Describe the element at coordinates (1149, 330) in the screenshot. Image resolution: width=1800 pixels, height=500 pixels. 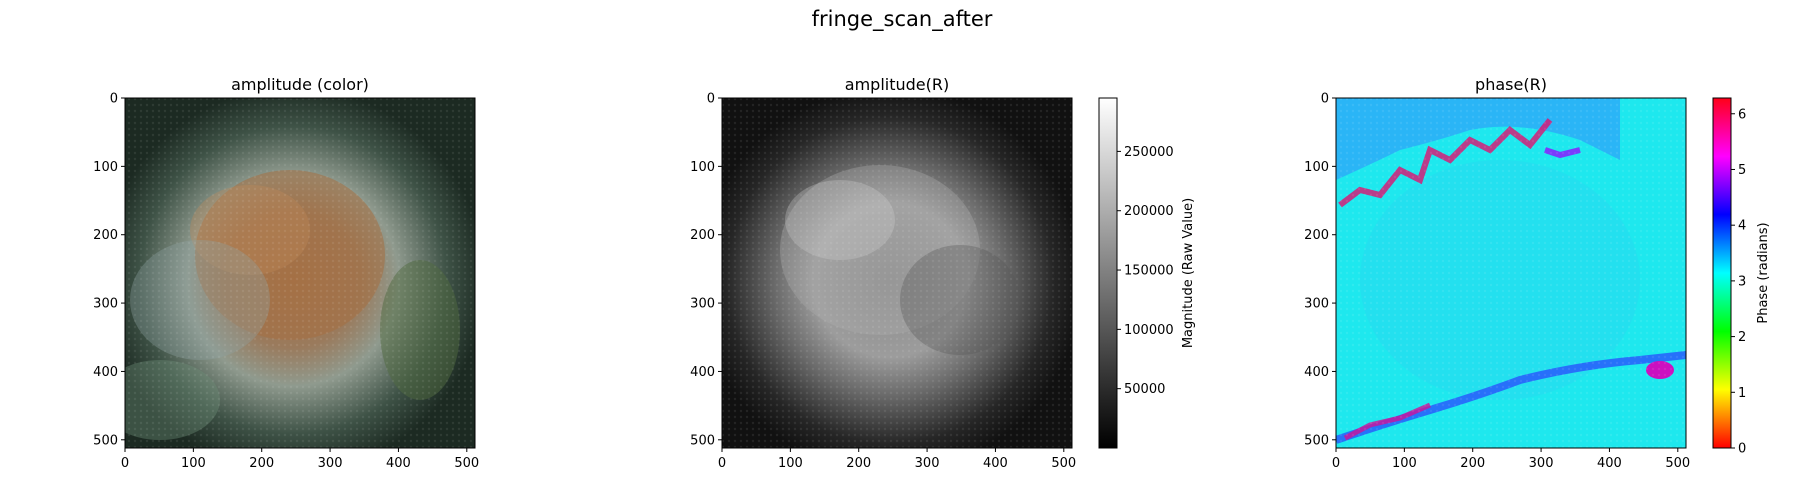
I see `colorbar-tick-label: 100000` at that location.